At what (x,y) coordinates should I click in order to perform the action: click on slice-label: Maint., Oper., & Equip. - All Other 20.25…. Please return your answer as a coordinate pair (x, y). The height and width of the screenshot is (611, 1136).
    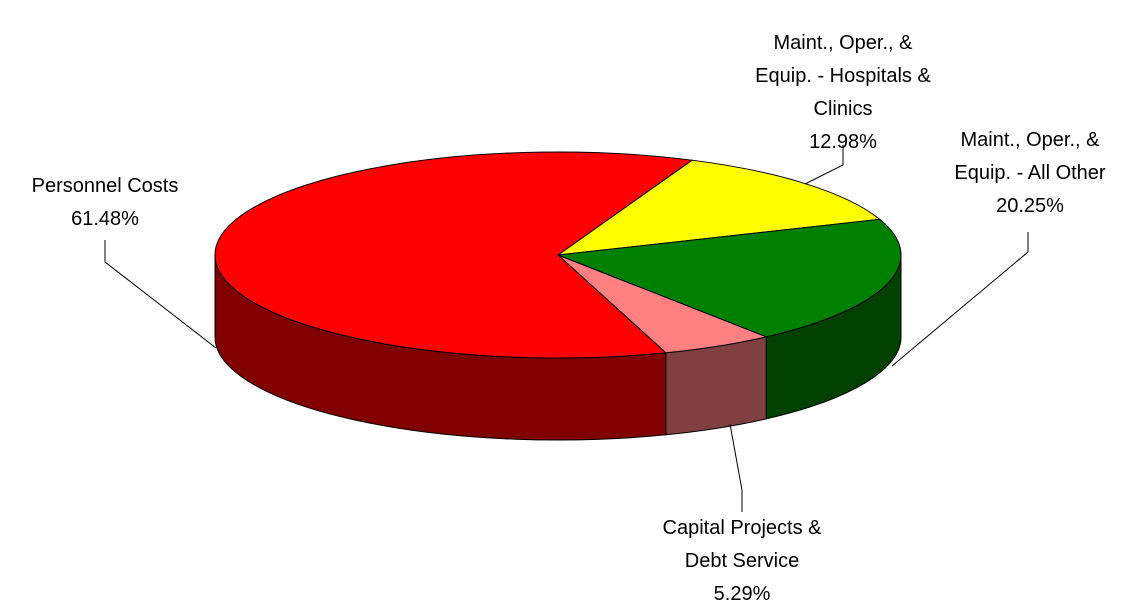
    Looking at the image, I should click on (1008, 173).